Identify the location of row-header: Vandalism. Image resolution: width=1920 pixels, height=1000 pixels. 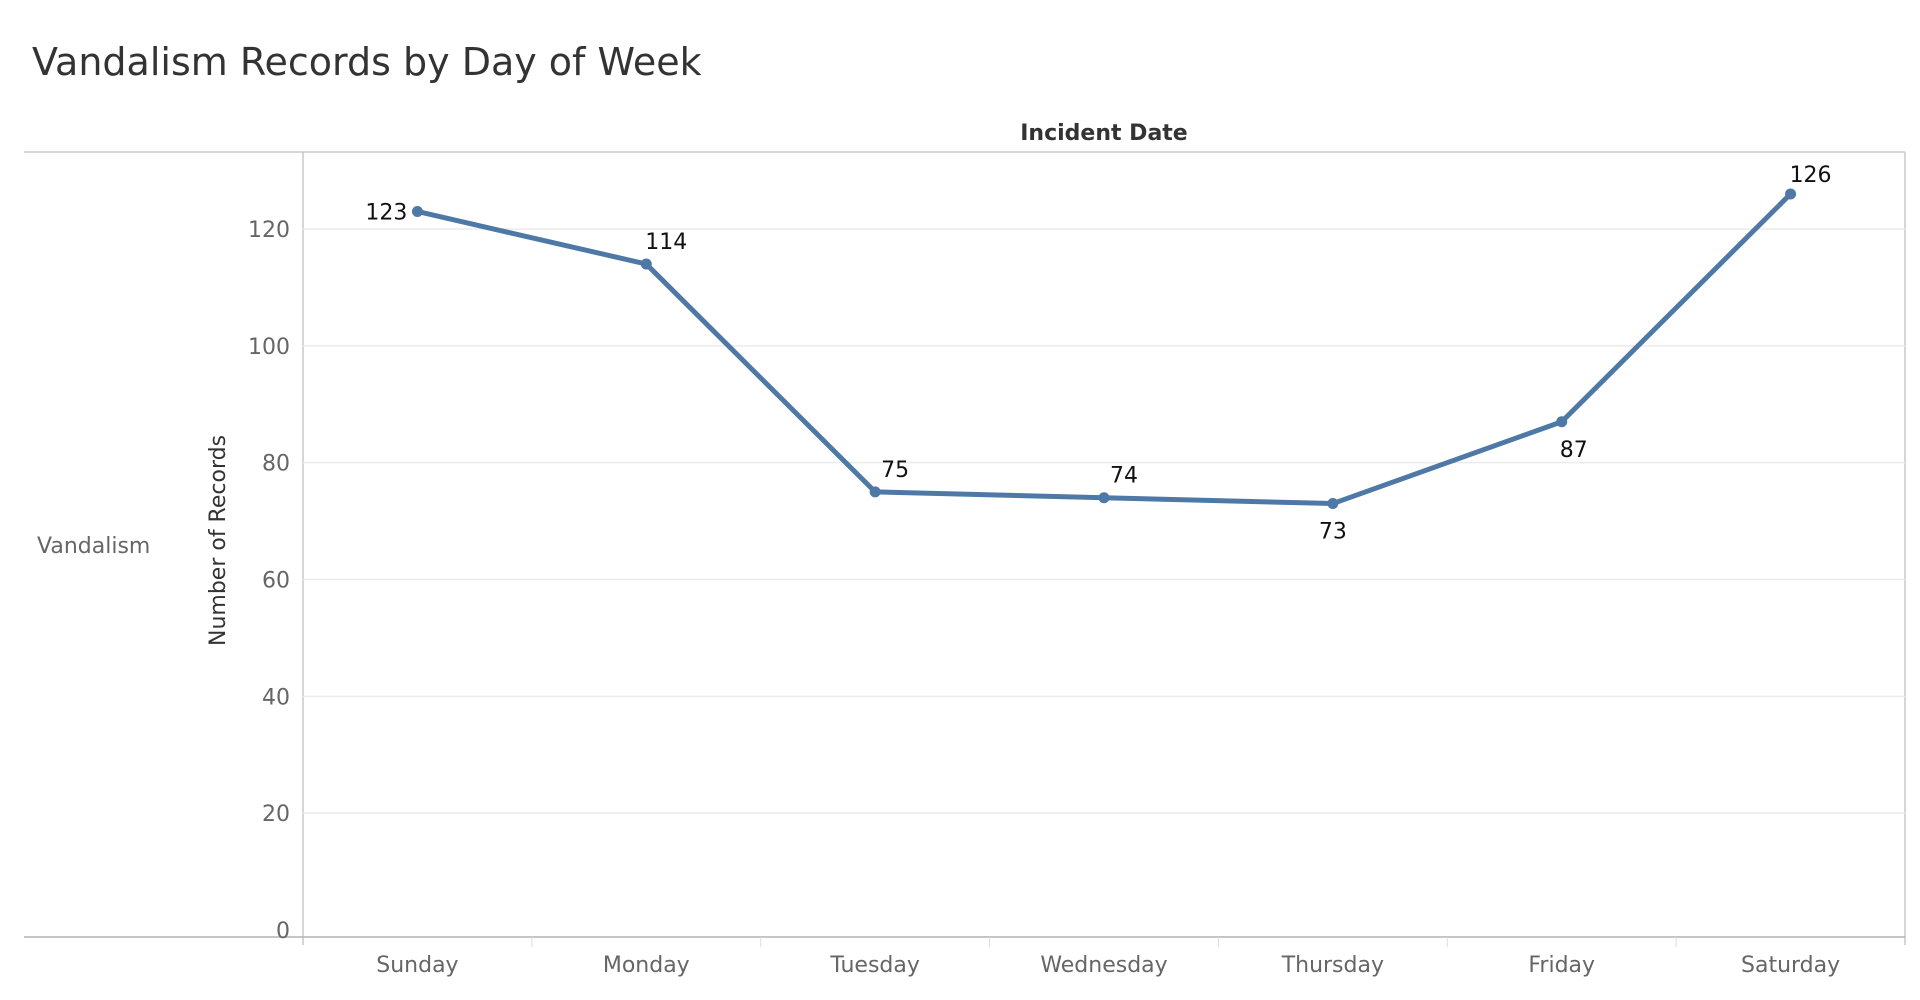
(93, 546).